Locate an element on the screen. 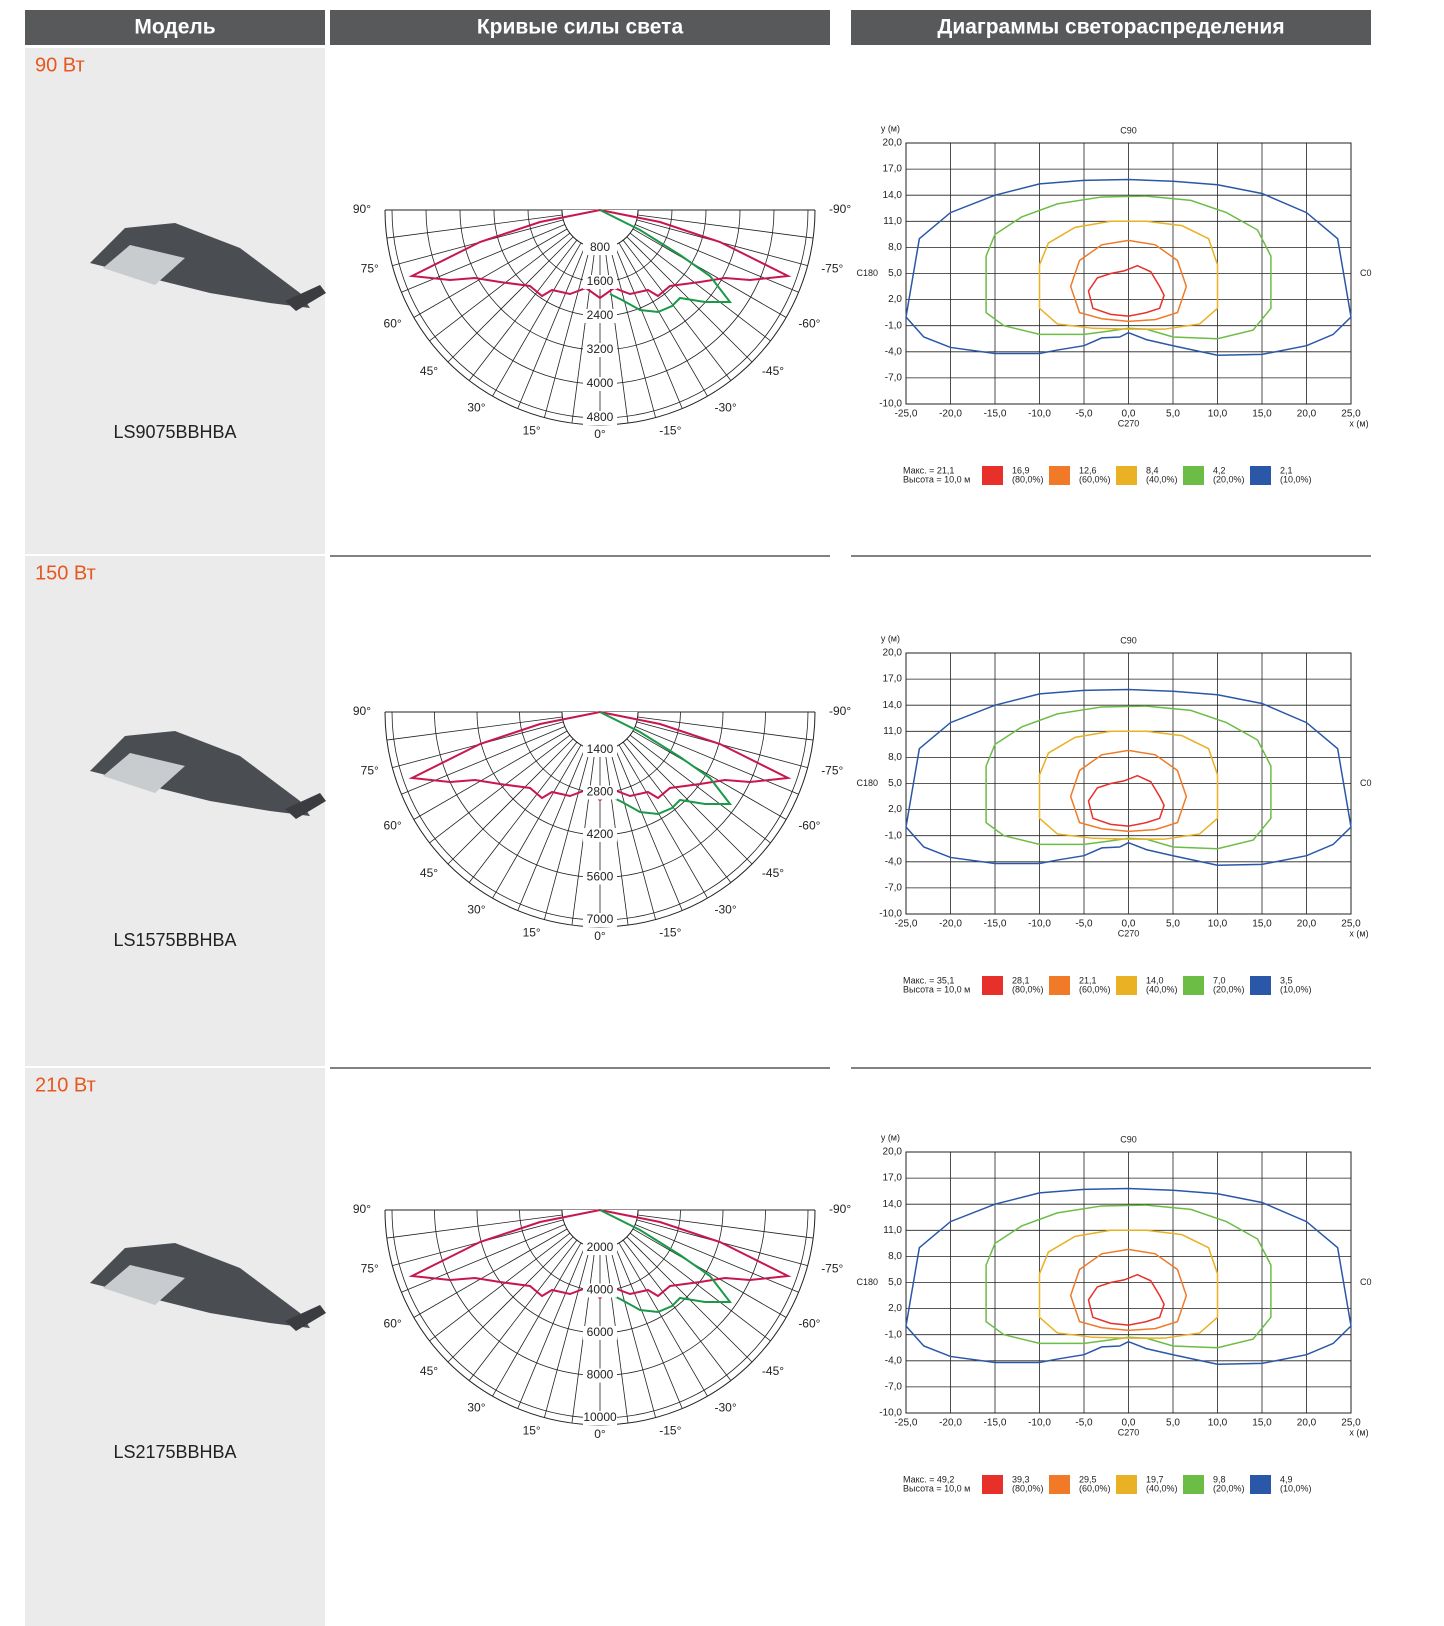 The image size is (1444, 1626). model-cell is located at coordinates (175, 1347).